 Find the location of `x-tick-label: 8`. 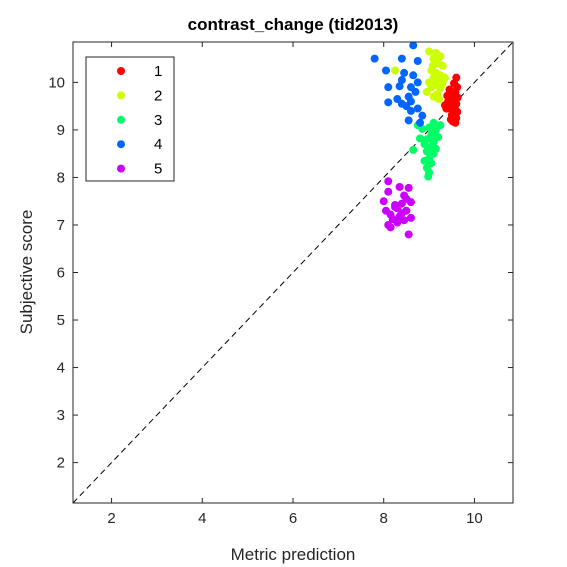

x-tick-label: 8 is located at coordinates (384, 518).